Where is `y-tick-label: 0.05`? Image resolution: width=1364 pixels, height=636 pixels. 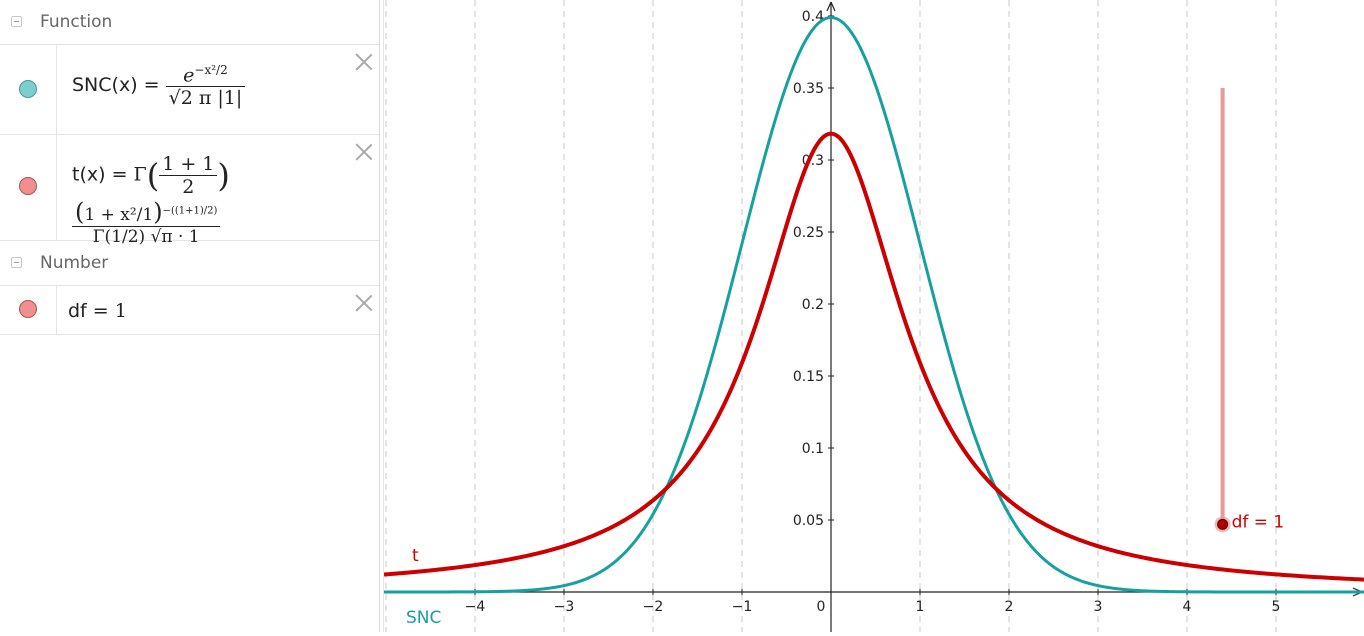 y-tick-label: 0.05 is located at coordinates (808, 521).